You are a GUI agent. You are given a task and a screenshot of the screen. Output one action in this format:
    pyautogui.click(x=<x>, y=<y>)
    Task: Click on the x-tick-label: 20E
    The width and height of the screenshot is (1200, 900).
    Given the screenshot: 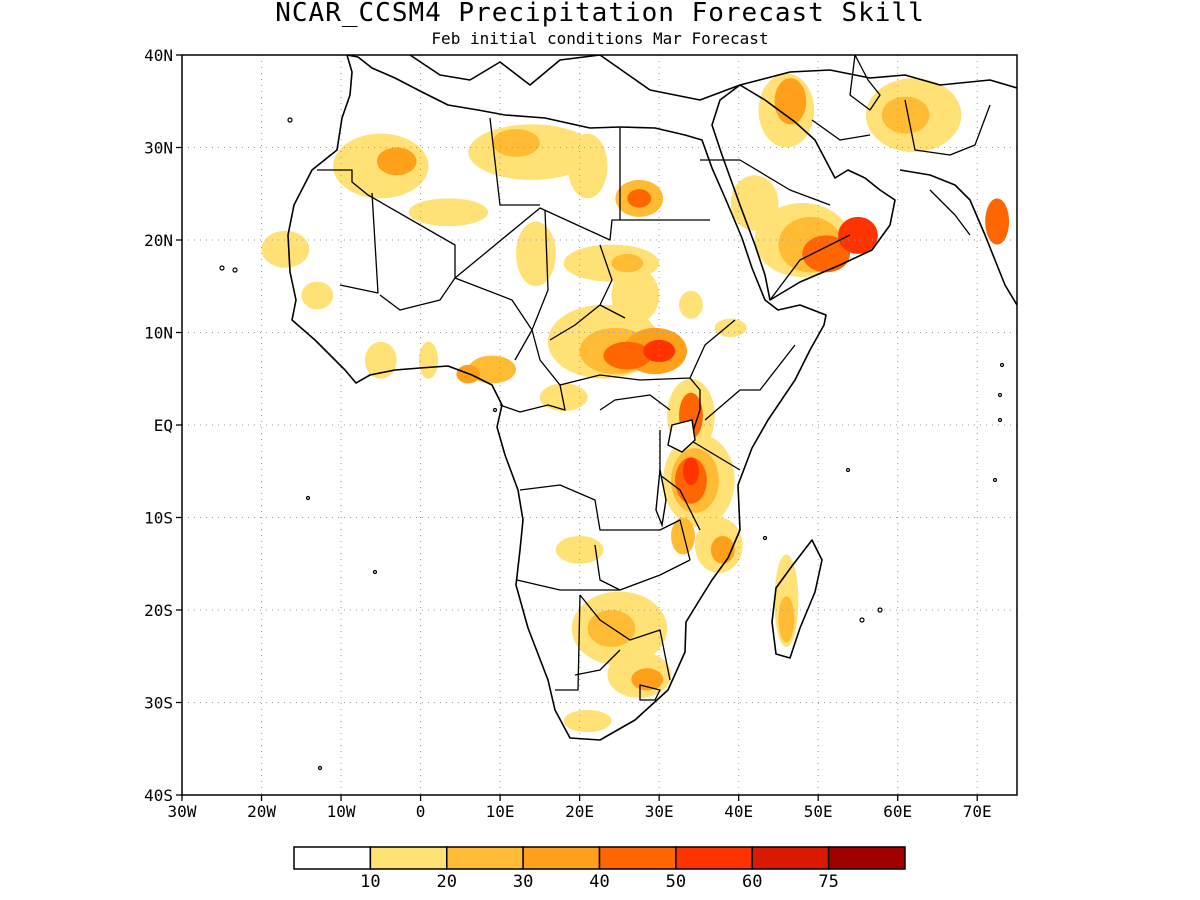 What is the action you would take?
    pyautogui.click(x=579, y=811)
    